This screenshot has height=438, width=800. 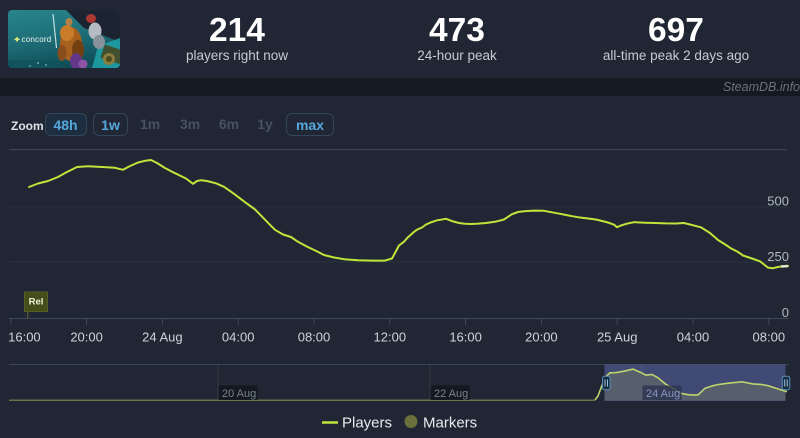 I want to click on svg-text: Markers, so click(x=450, y=423).